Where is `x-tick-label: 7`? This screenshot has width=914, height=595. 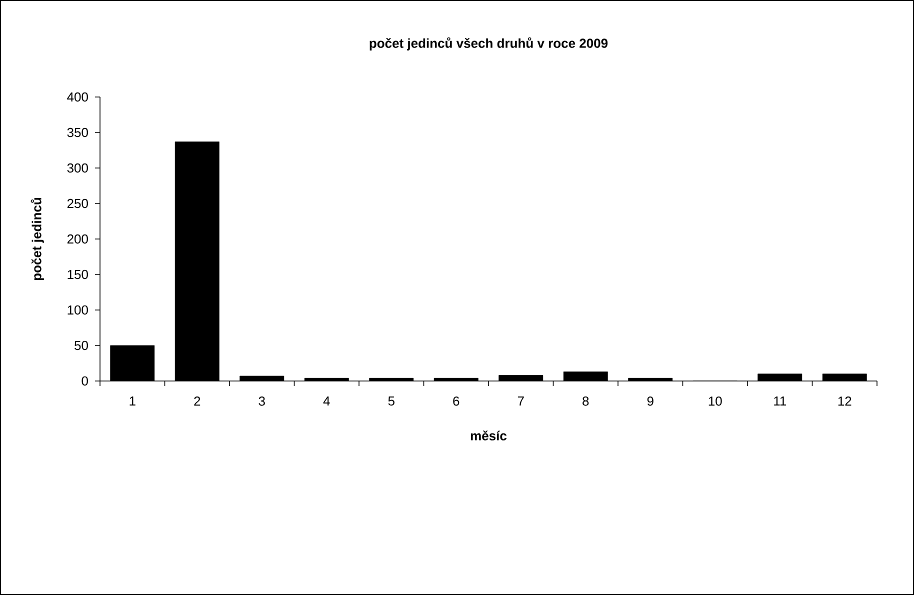
x-tick-label: 7 is located at coordinates (521, 401).